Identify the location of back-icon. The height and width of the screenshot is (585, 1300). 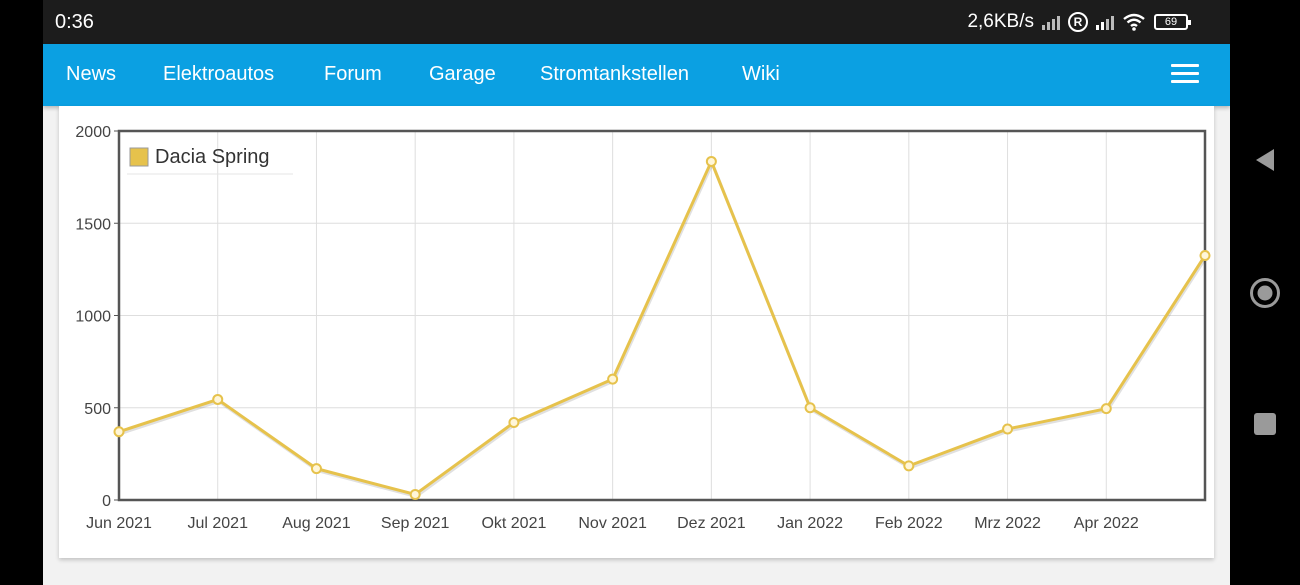
(1265, 160).